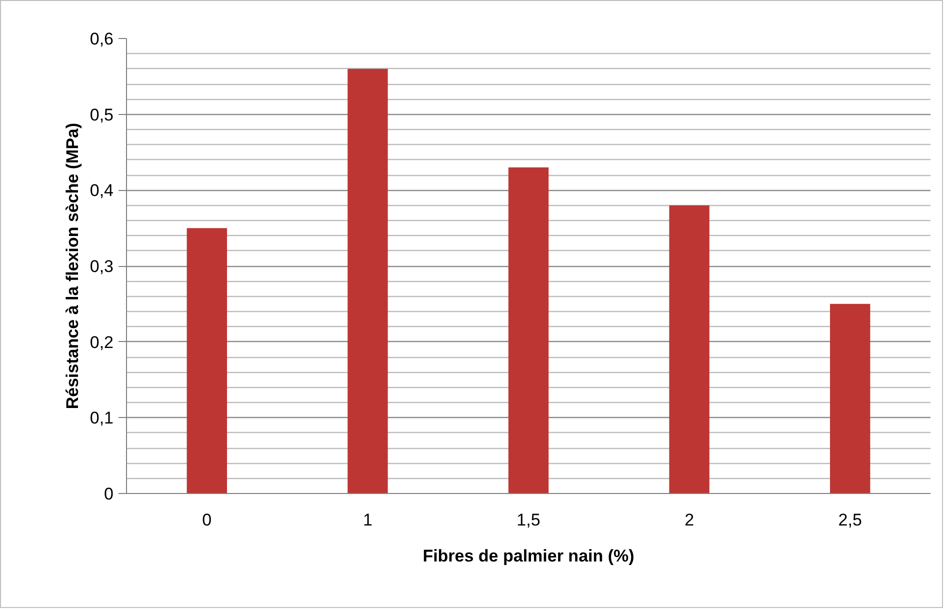 This screenshot has height=610, width=945. I want to click on y-tick-label: 0,6, so click(102, 39).